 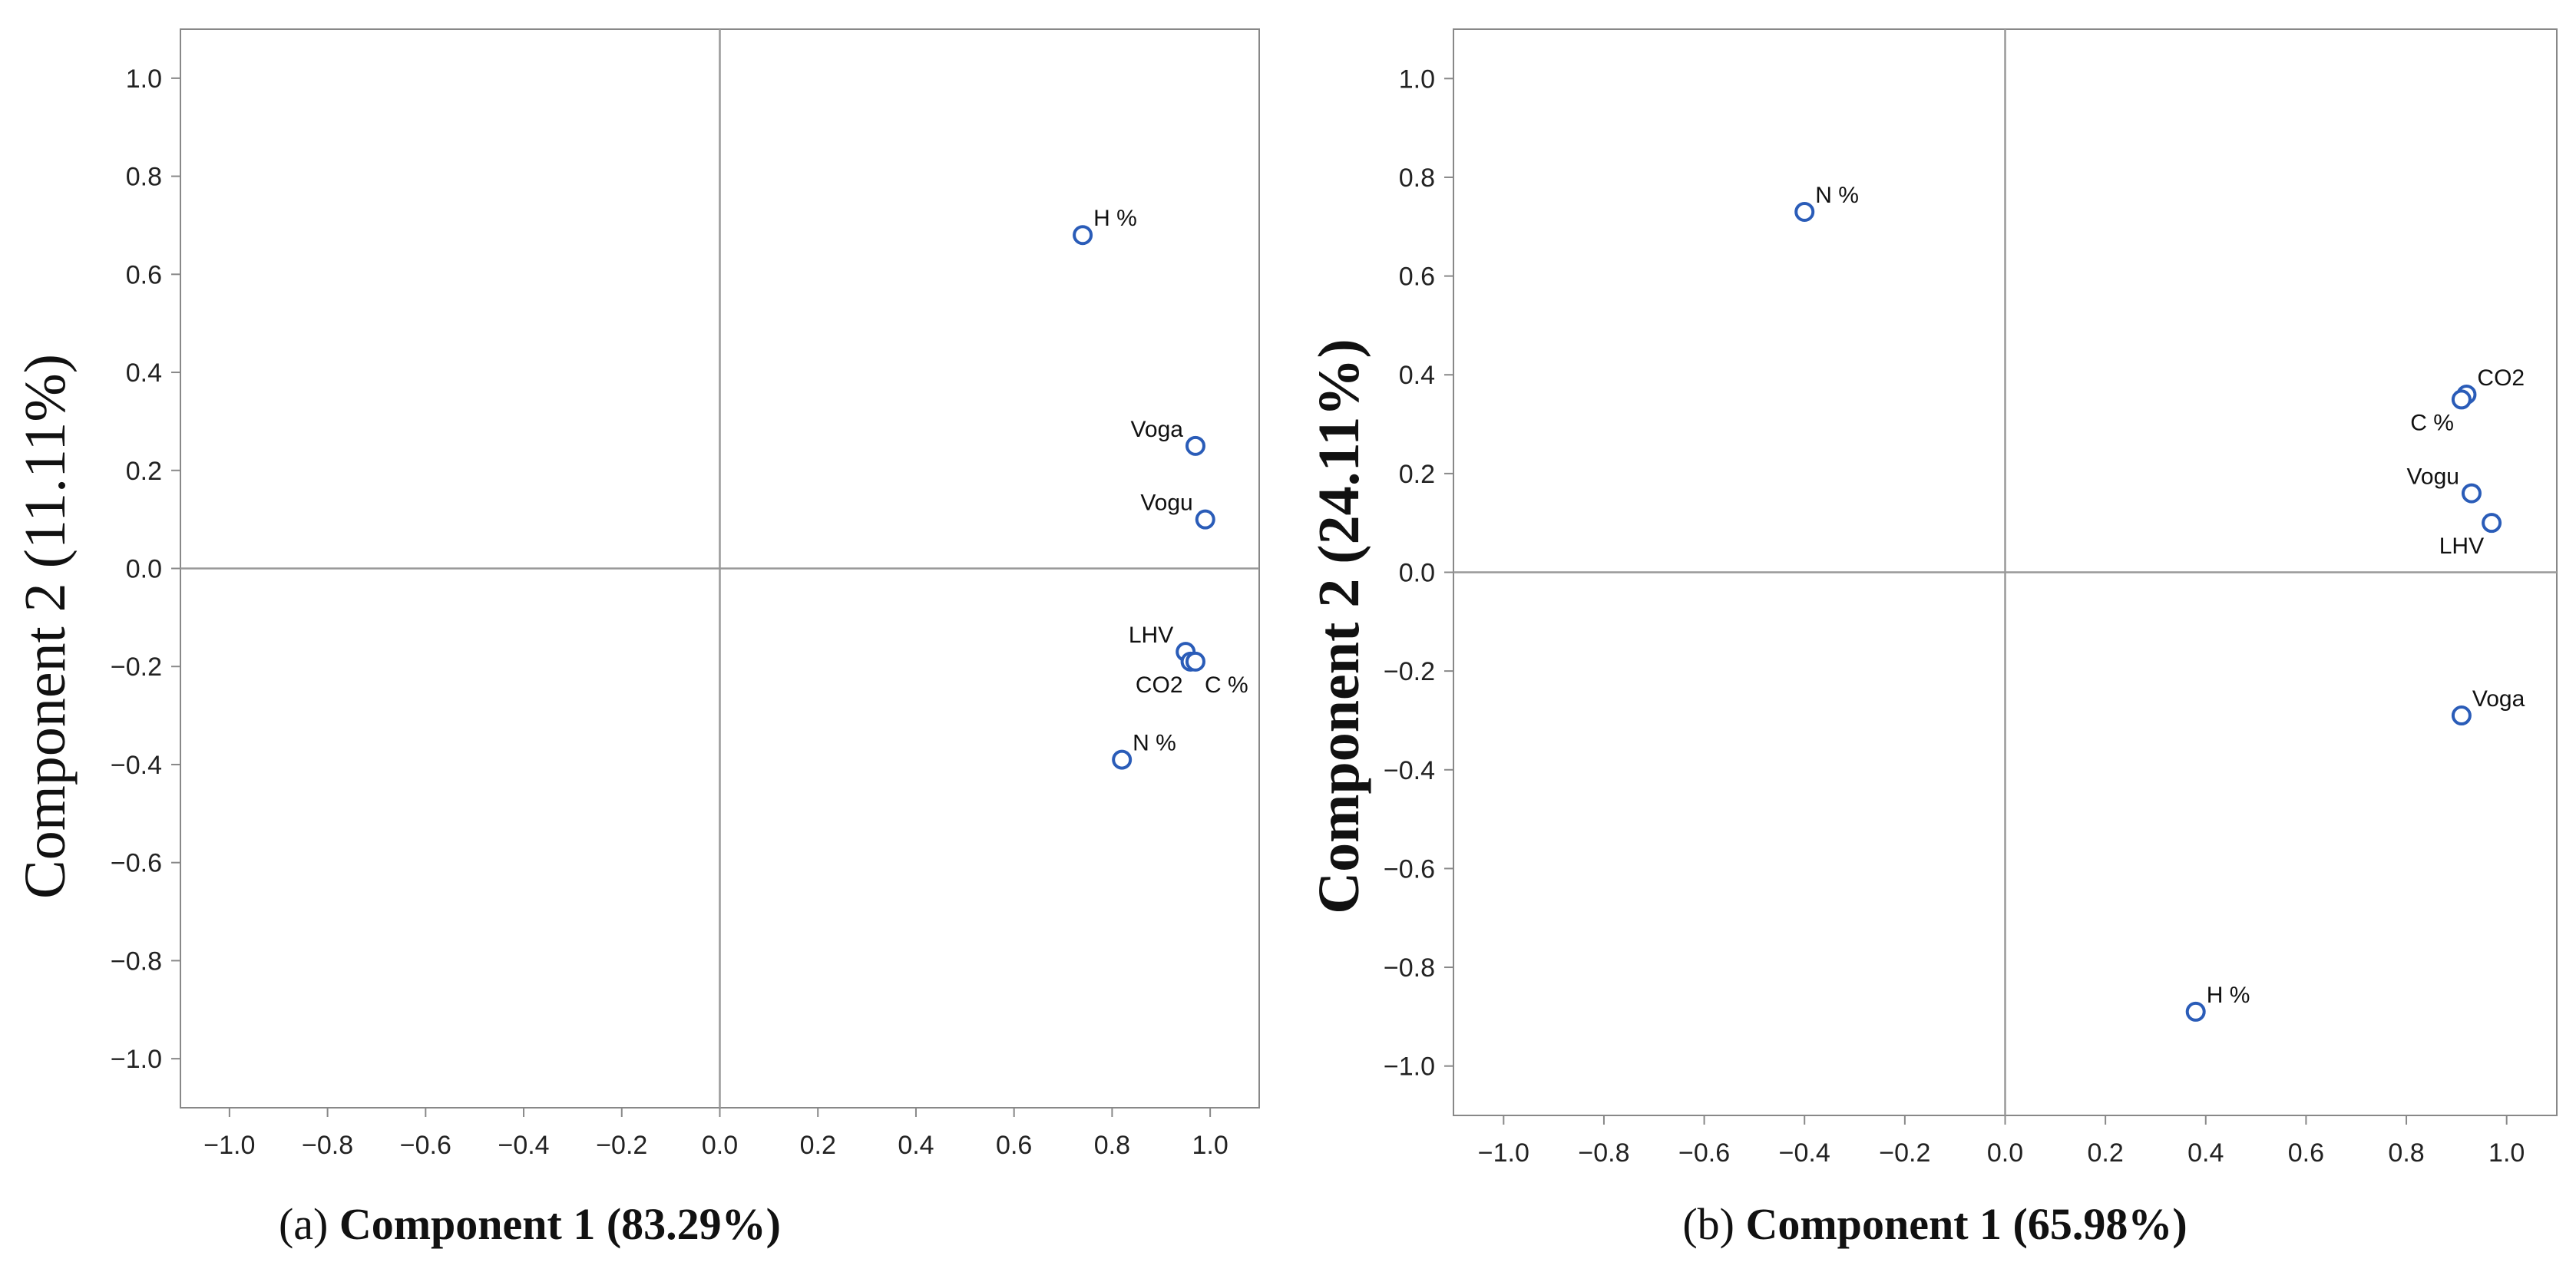 What do you see at coordinates (1339, 626) in the screenshot?
I see `y-axis-title: Component 2 (24.11%)` at bounding box center [1339, 626].